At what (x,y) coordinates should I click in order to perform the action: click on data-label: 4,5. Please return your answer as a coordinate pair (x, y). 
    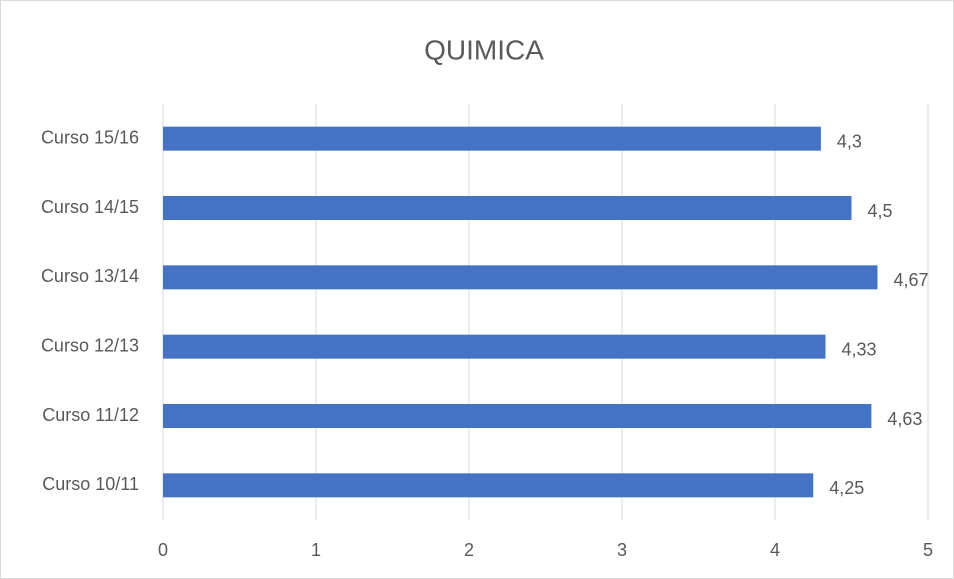
    Looking at the image, I should click on (880, 211).